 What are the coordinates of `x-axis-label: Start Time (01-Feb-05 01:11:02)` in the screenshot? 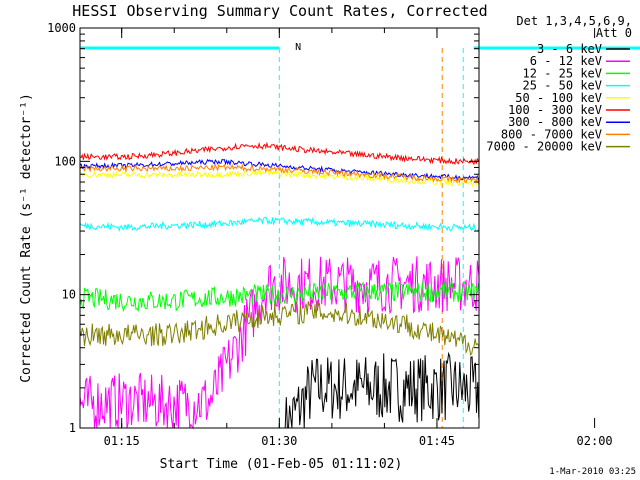 It's located at (281, 464).